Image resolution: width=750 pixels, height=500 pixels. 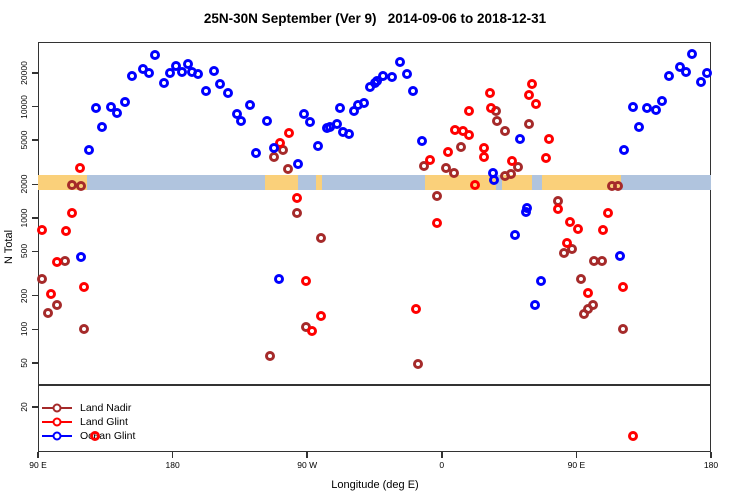 I want to click on legend-label: Land Nadir, so click(x=106, y=408).